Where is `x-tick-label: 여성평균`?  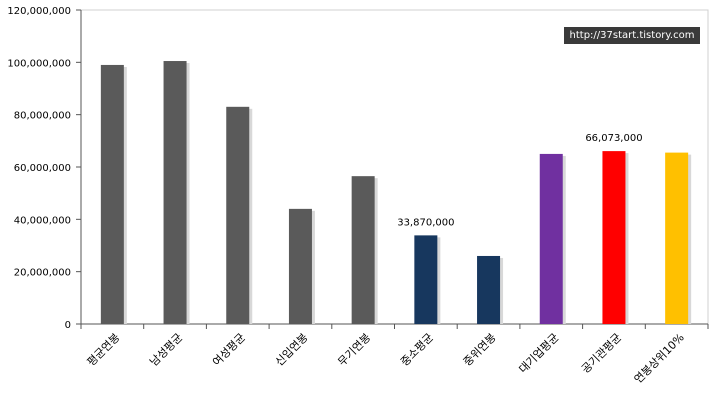
x-tick-label: 여성평균 is located at coordinates (229, 350).